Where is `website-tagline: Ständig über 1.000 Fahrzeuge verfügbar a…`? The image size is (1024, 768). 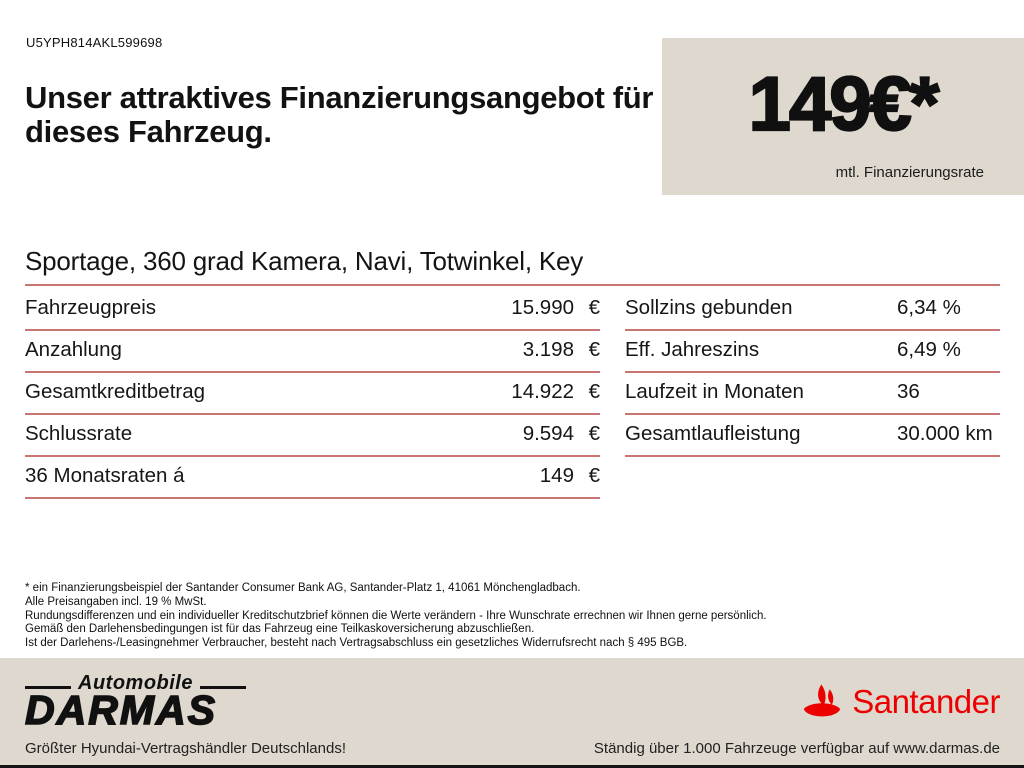 website-tagline: Ständig über 1.000 Fahrzeuge verfügbar a… is located at coordinates (796, 748).